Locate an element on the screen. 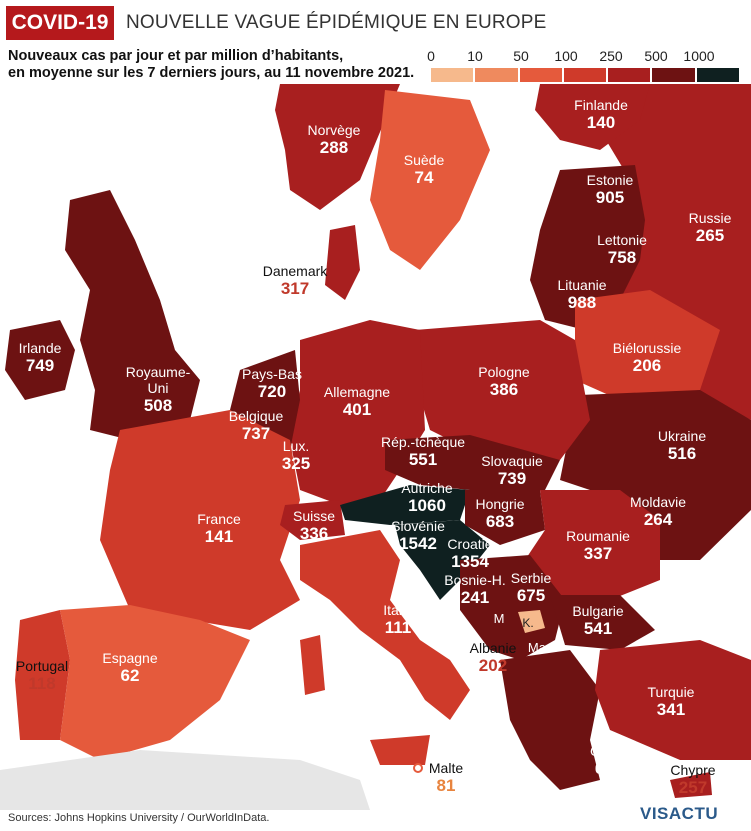 The height and width of the screenshot is (831, 751). label-autriche: Autriche 1060 is located at coordinates (427, 497).